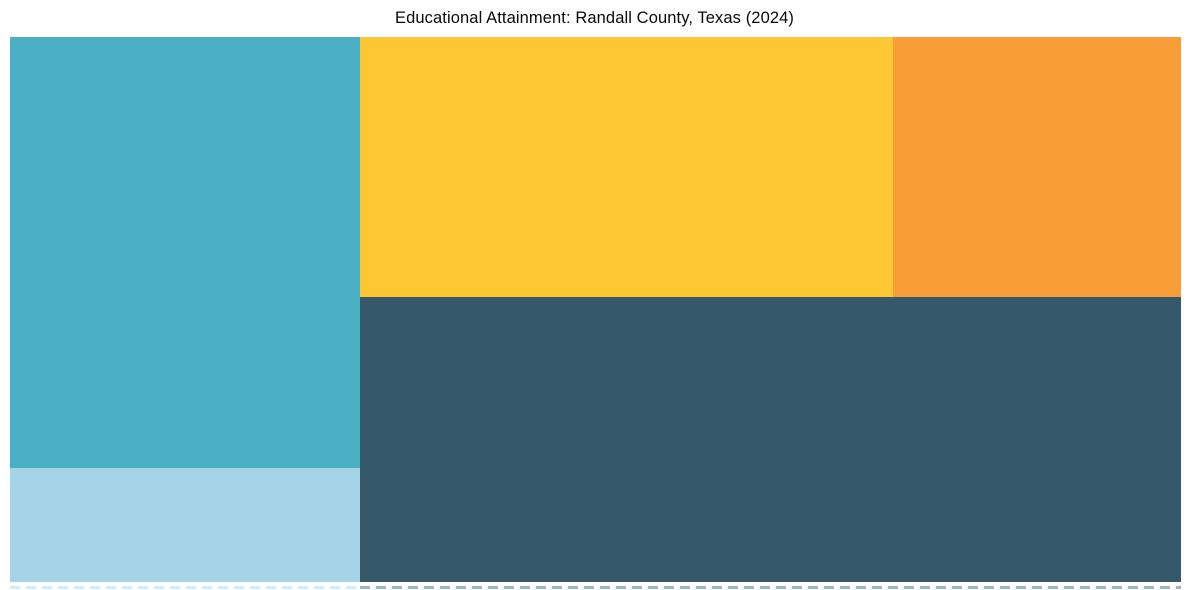 This screenshot has width=1189, height=590. What do you see at coordinates (185, 528) in the screenshot?
I see `treemap-tile-light-blue` at bounding box center [185, 528].